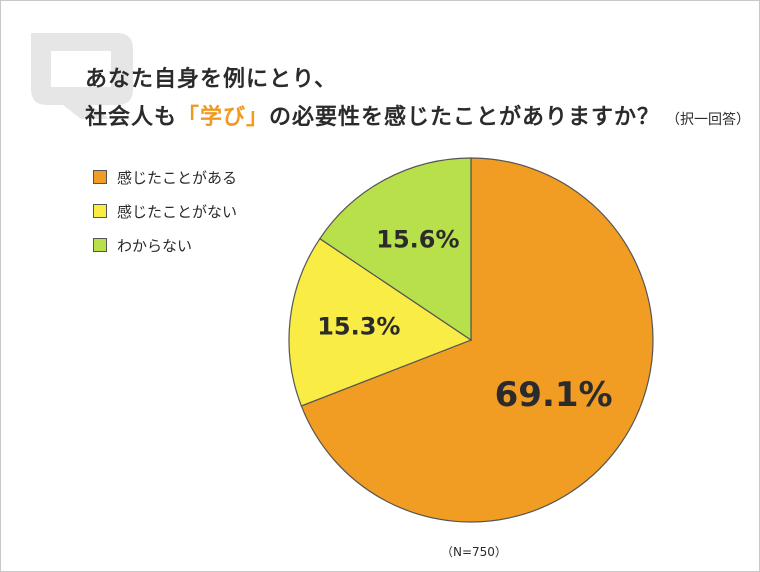  What do you see at coordinates (465, 117) in the screenshot?
I see `title-line-2-after: の必要性を感じたことがありますか？` at bounding box center [465, 117].